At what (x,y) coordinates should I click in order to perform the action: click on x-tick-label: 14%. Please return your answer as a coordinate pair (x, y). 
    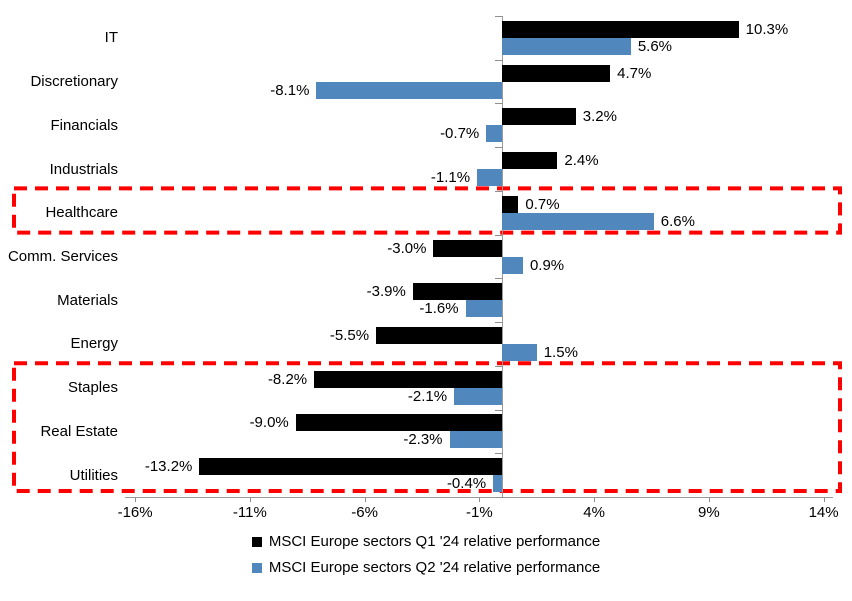
    Looking at the image, I should click on (823, 512).